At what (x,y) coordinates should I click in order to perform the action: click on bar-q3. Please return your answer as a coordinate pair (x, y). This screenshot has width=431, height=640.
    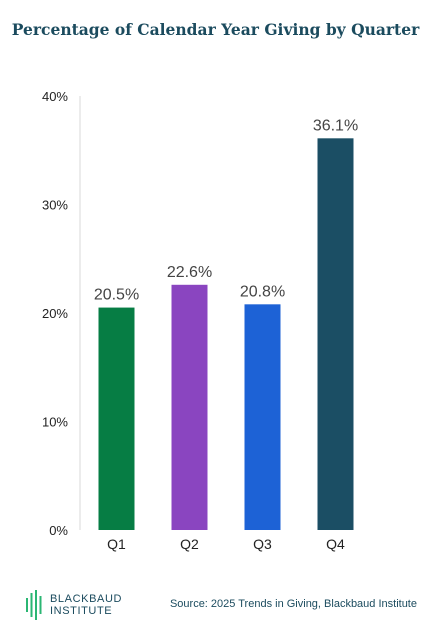
    Looking at the image, I should click on (262, 417).